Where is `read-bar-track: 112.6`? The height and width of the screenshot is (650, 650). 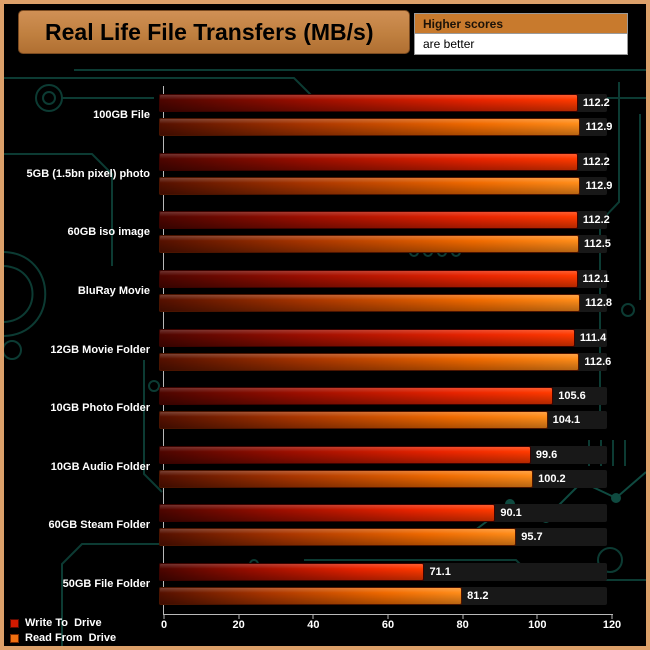
read-bar-track: 112.6 is located at coordinates (385, 361).